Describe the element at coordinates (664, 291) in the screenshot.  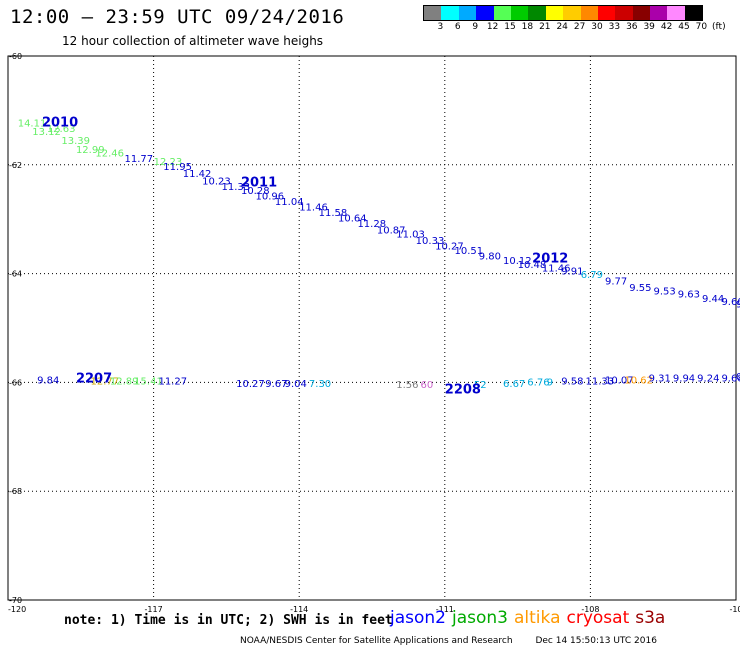
I see `observation-label-jason2: 9.53` at that location.